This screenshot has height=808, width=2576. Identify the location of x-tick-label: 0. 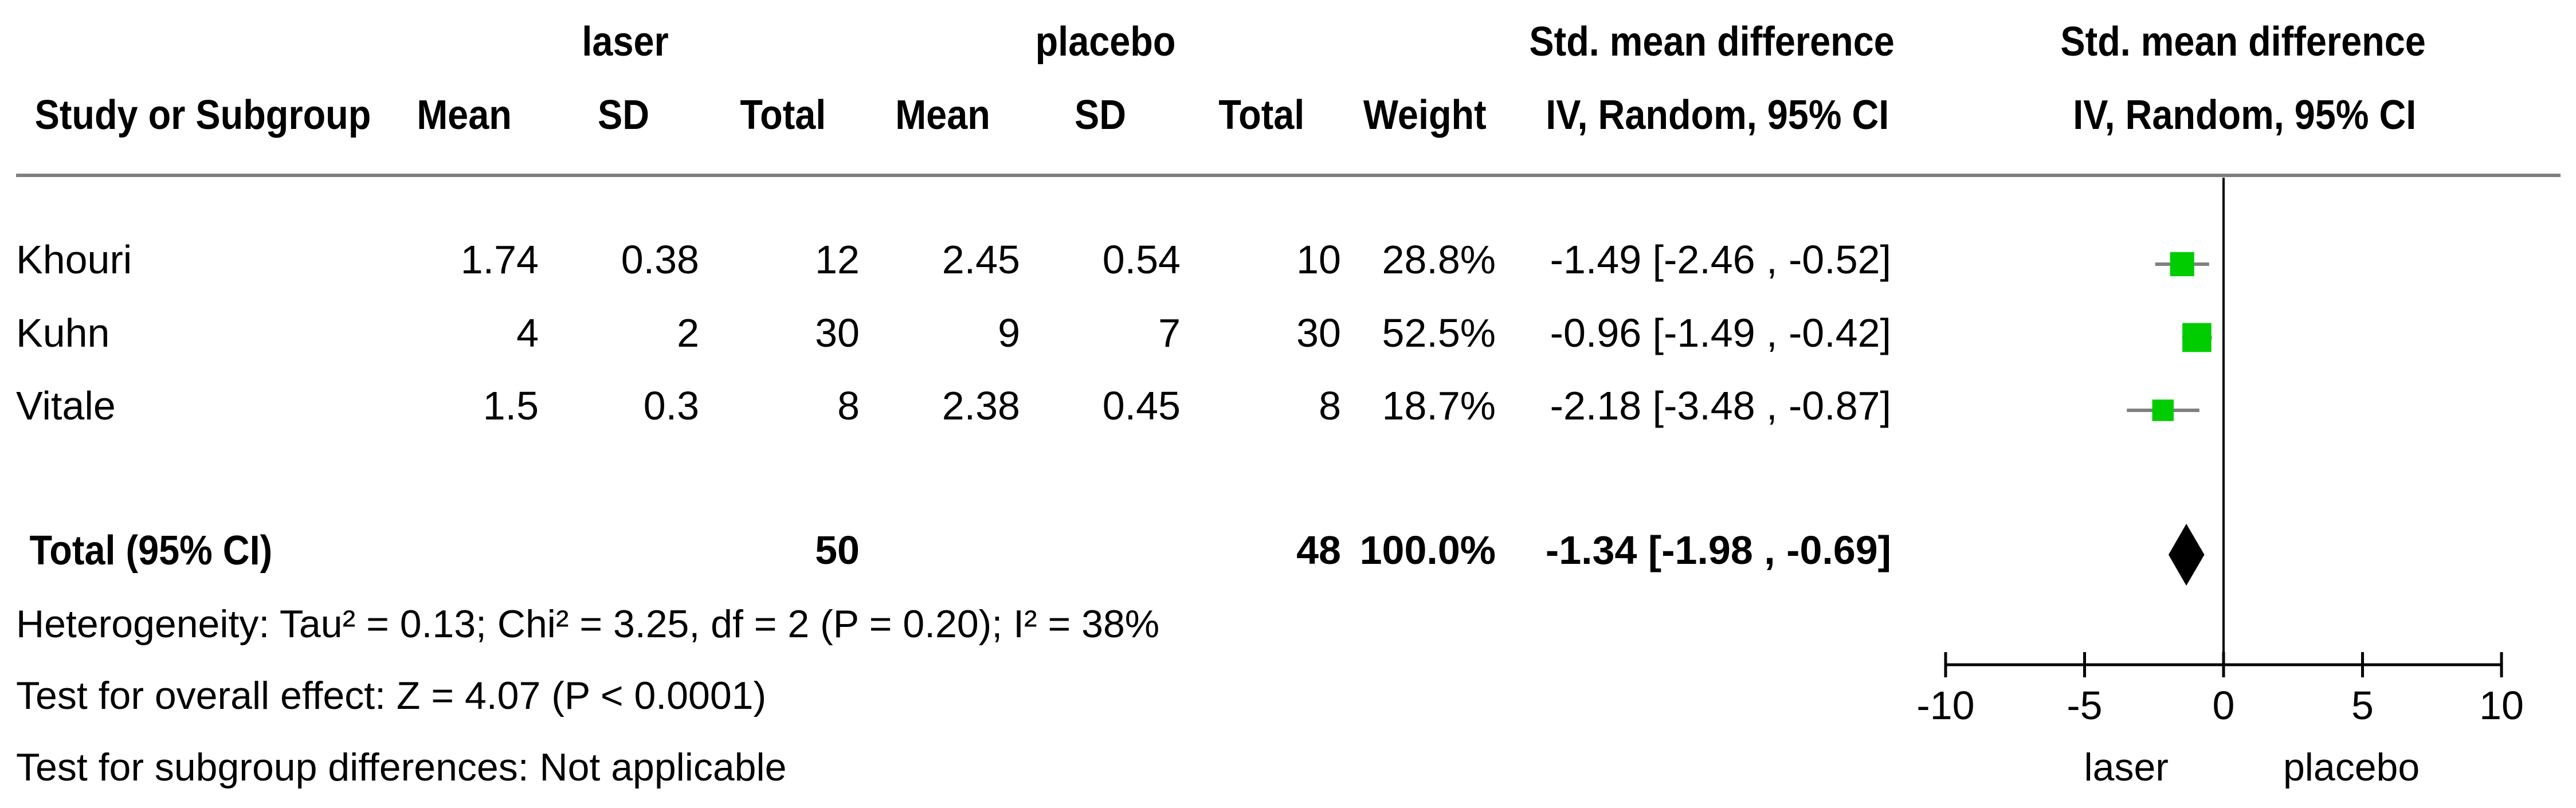
(2224, 705).